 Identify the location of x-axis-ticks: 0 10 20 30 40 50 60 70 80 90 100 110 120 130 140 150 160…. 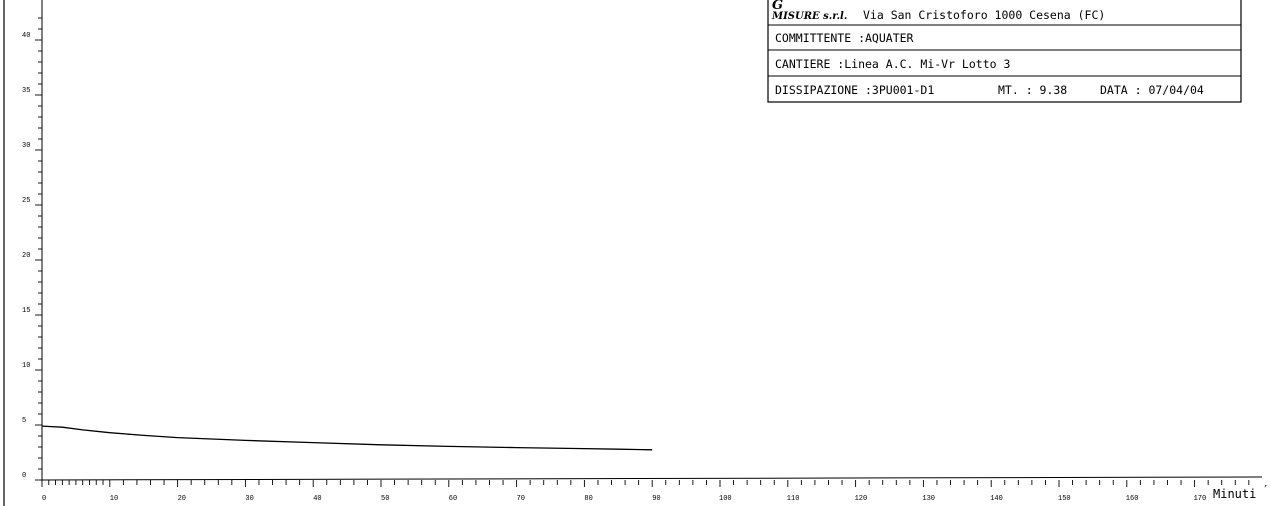
(645, 491).